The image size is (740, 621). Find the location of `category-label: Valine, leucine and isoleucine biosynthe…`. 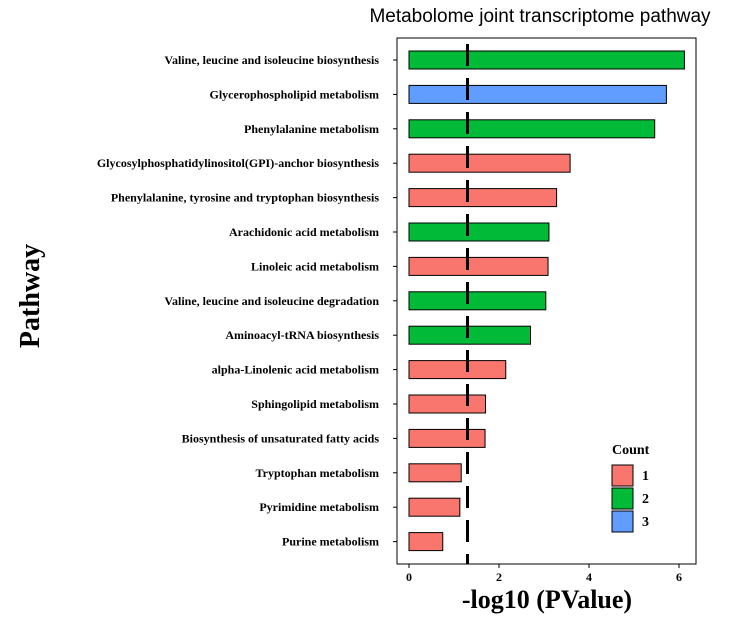

category-label: Valine, leucine and isoleucine biosynthe… is located at coordinates (271, 60).